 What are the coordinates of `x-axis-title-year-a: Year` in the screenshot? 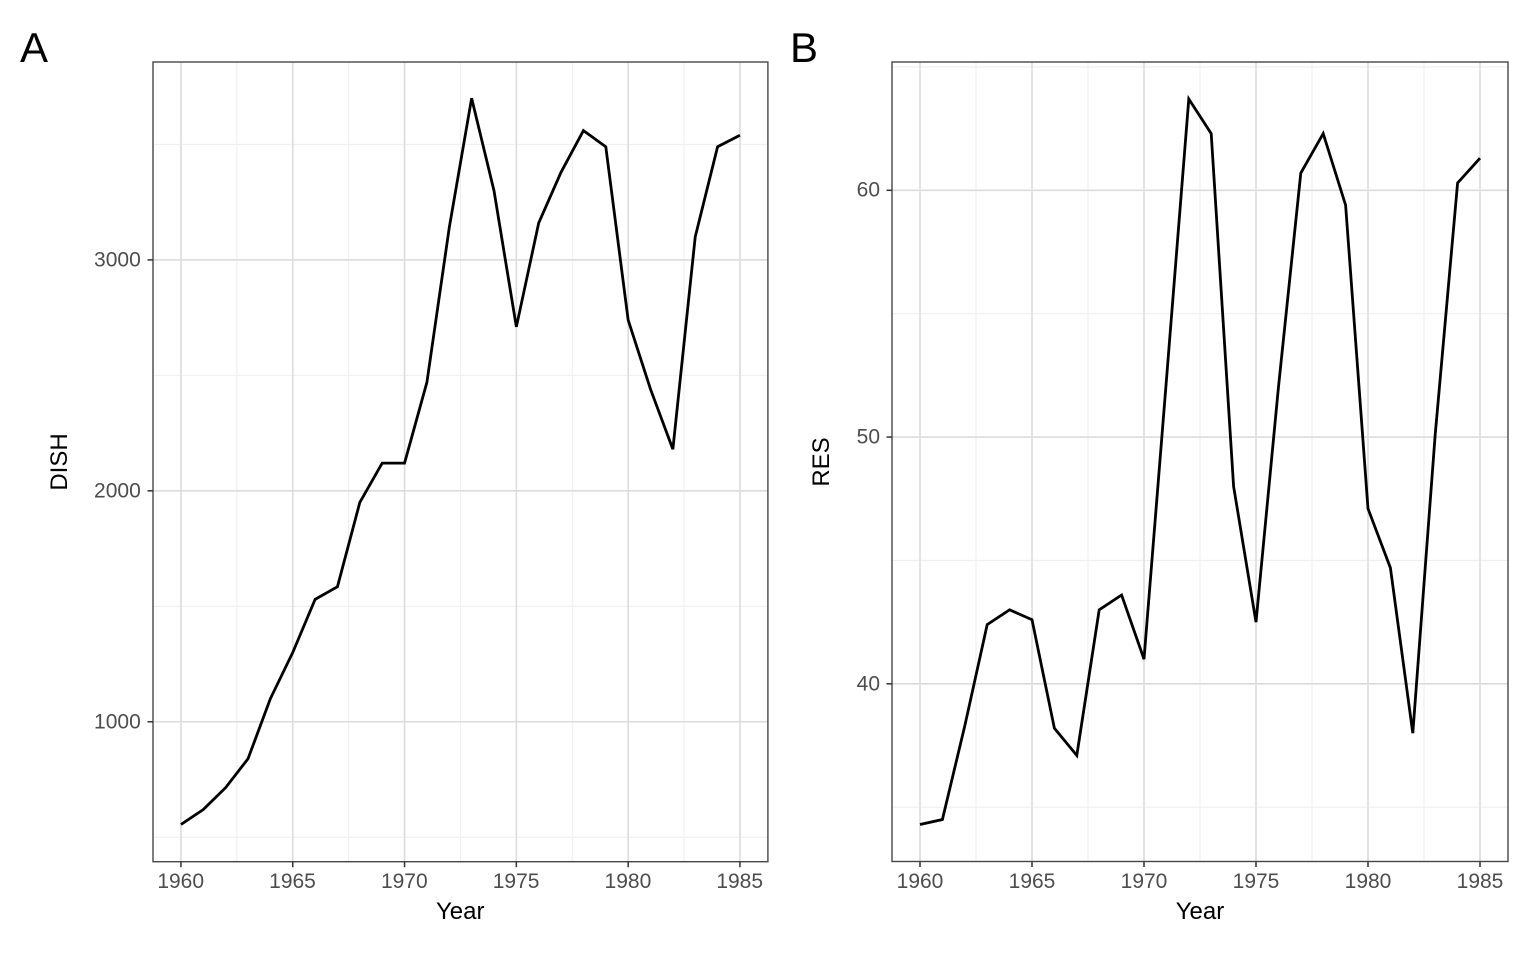 It's located at (460, 911).